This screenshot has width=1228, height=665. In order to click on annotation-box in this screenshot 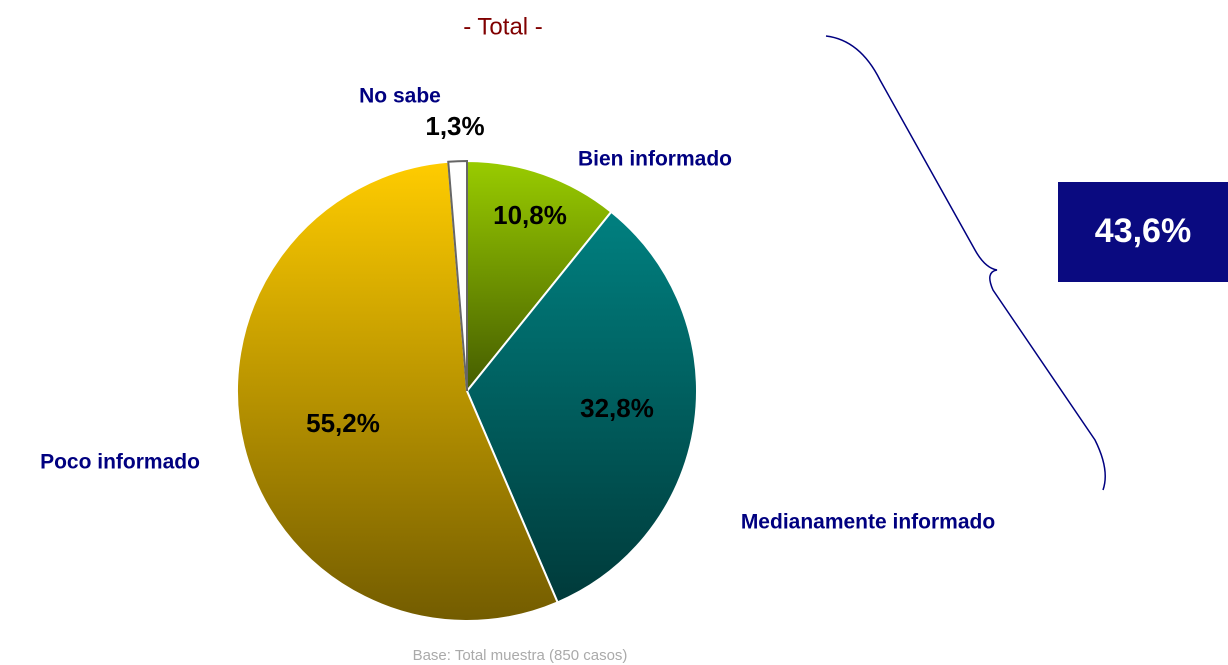, I will do `click(1143, 232)`.